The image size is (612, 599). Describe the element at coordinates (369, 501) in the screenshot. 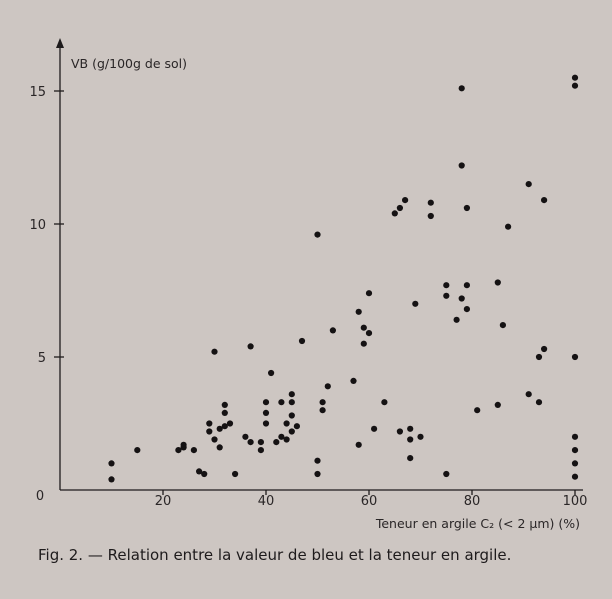

I see `x-tick-label: 60` at that location.